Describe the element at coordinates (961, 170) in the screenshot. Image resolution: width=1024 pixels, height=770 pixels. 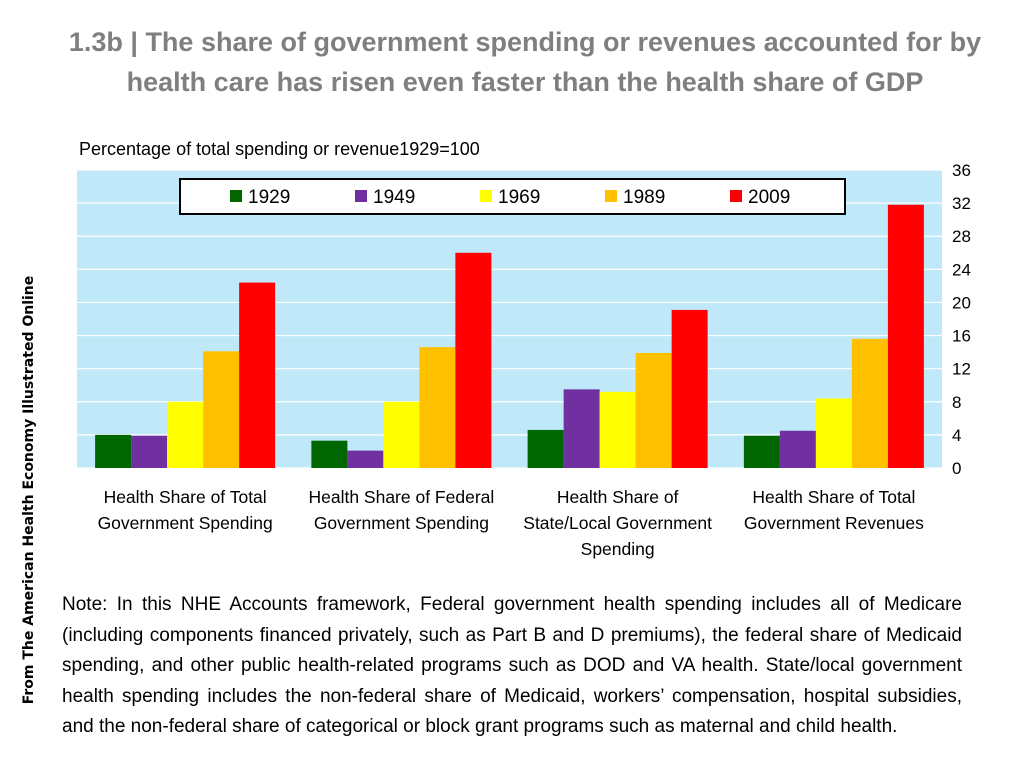
I see `y-tick-label: 36` at that location.